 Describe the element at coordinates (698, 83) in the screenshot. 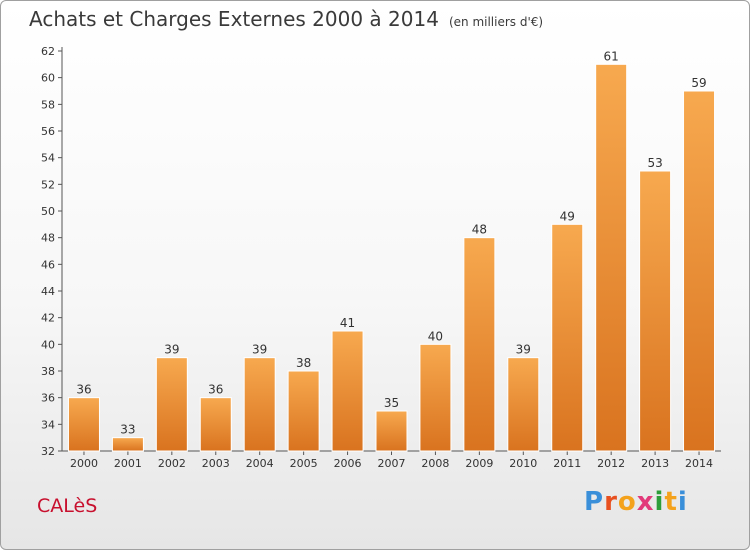

I see `bar-value-label: 59` at that location.